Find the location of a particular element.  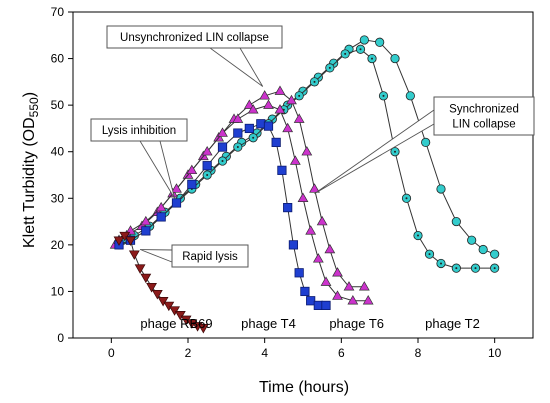

y-axis-title-sub: 550 is located at coordinates (34, 107).